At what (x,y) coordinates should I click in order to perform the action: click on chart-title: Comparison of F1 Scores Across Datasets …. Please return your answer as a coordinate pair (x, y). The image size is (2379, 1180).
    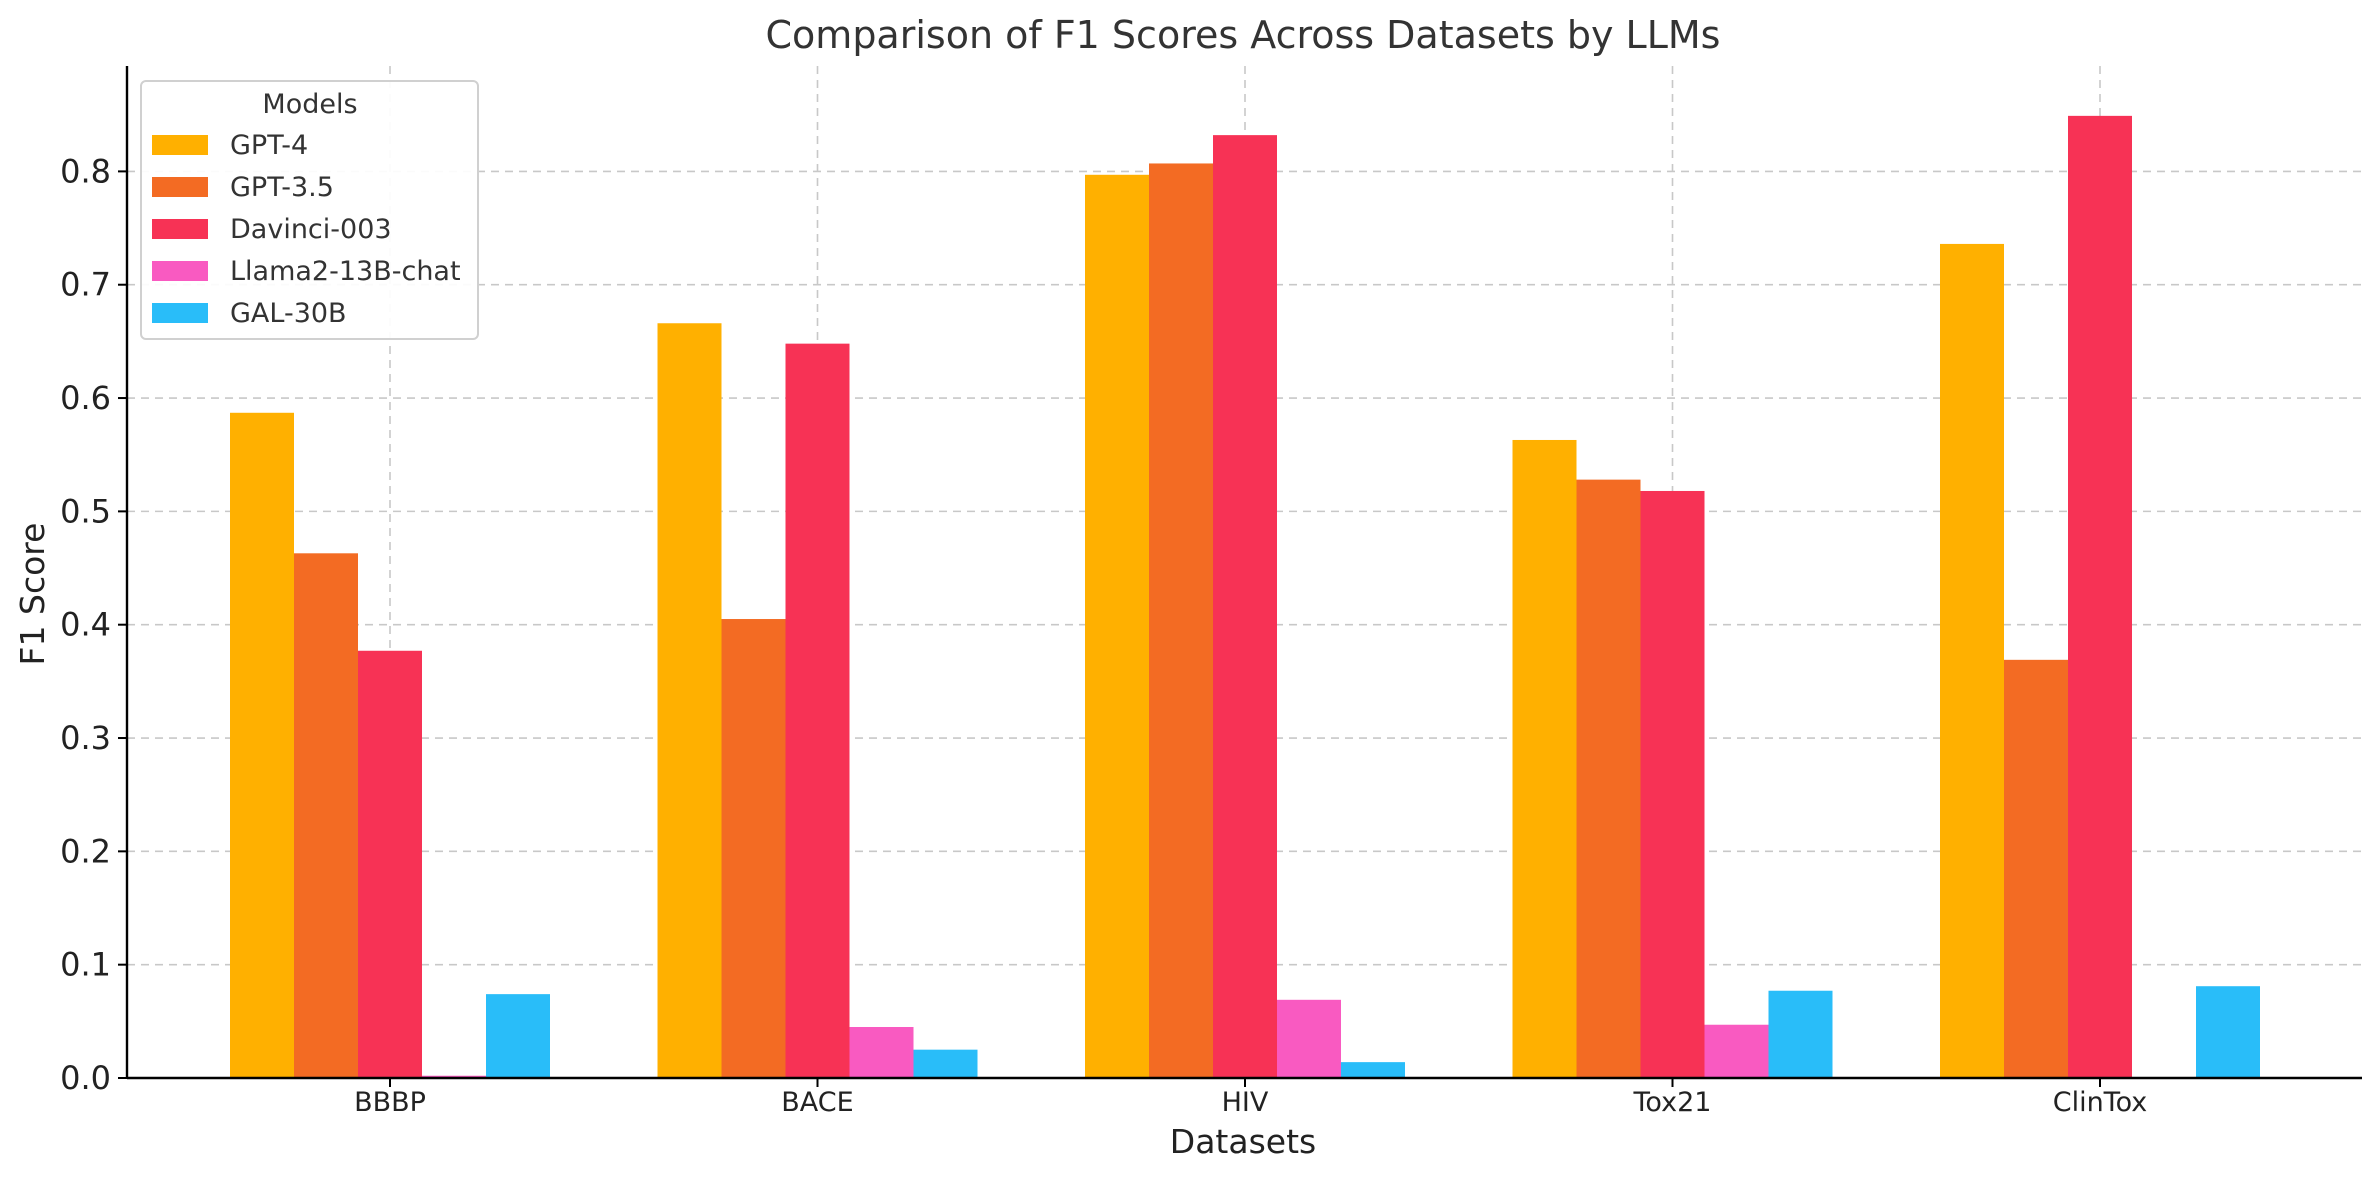
    Looking at the image, I should click on (1243, 35).